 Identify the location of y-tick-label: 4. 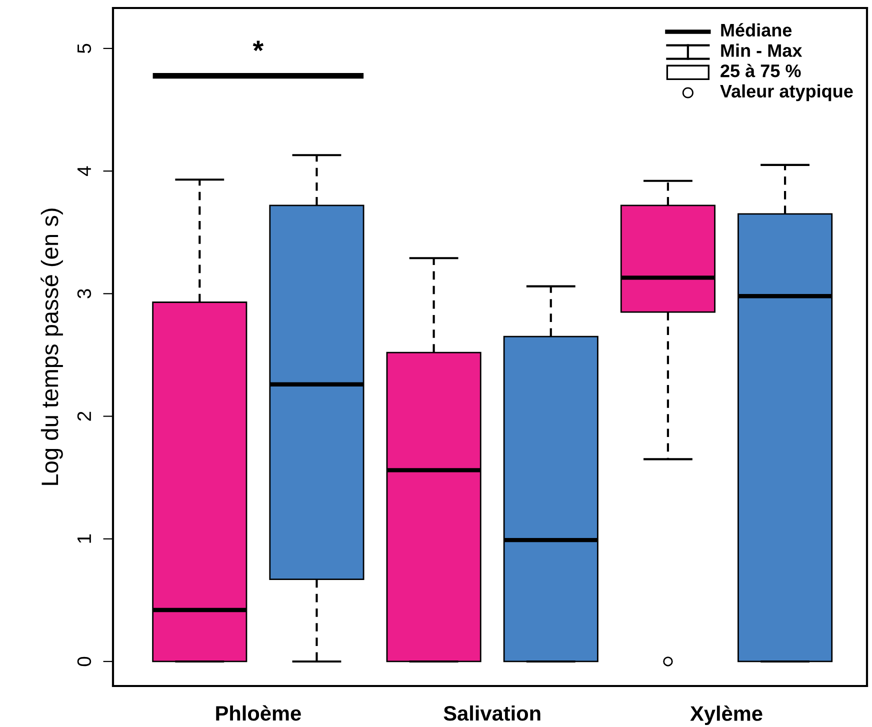
(84, 171).